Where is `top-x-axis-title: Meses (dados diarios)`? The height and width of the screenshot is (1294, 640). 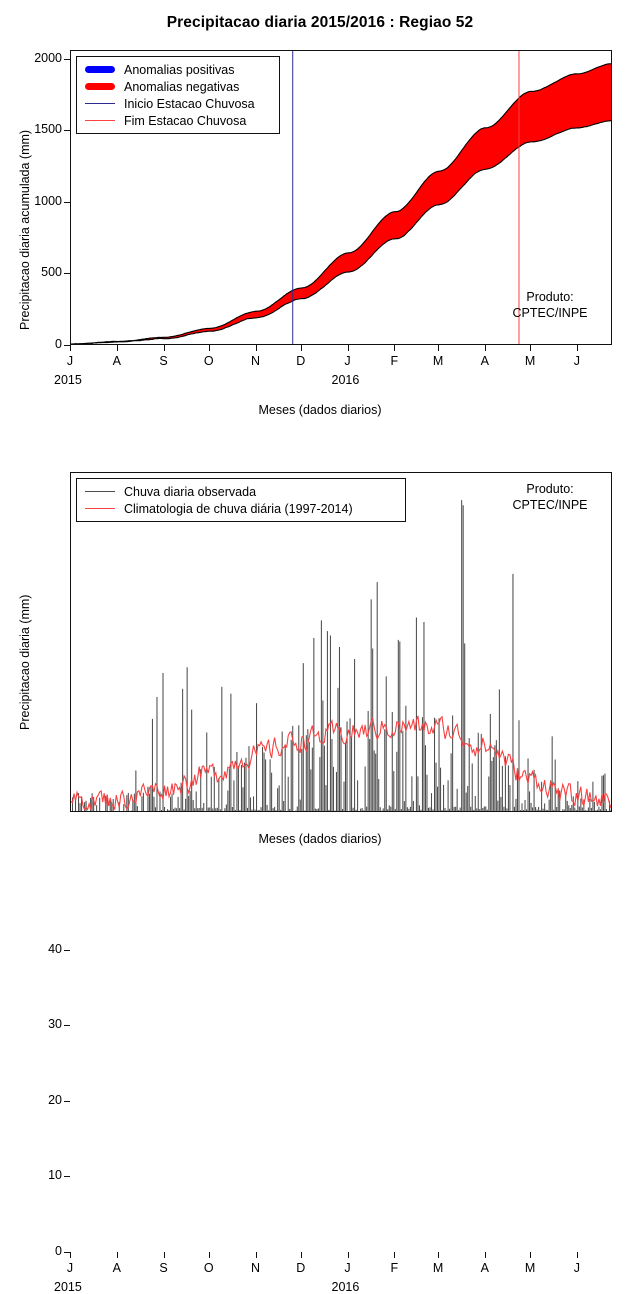
top-x-axis-title: Meses (dados diarios) is located at coordinates (320, 410).